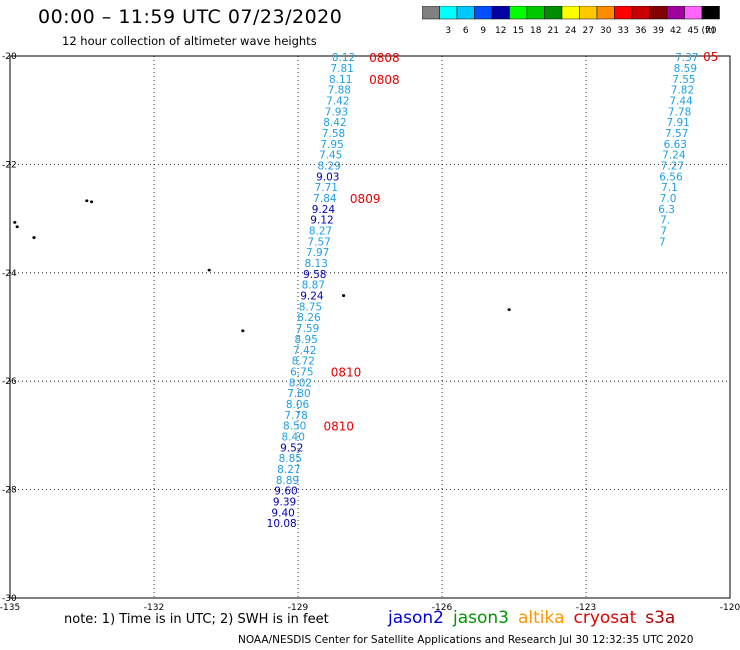 The height and width of the screenshot is (650, 740). What do you see at coordinates (518, 31) in the screenshot?
I see `scale-label: 15` at bounding box center [518, 31].